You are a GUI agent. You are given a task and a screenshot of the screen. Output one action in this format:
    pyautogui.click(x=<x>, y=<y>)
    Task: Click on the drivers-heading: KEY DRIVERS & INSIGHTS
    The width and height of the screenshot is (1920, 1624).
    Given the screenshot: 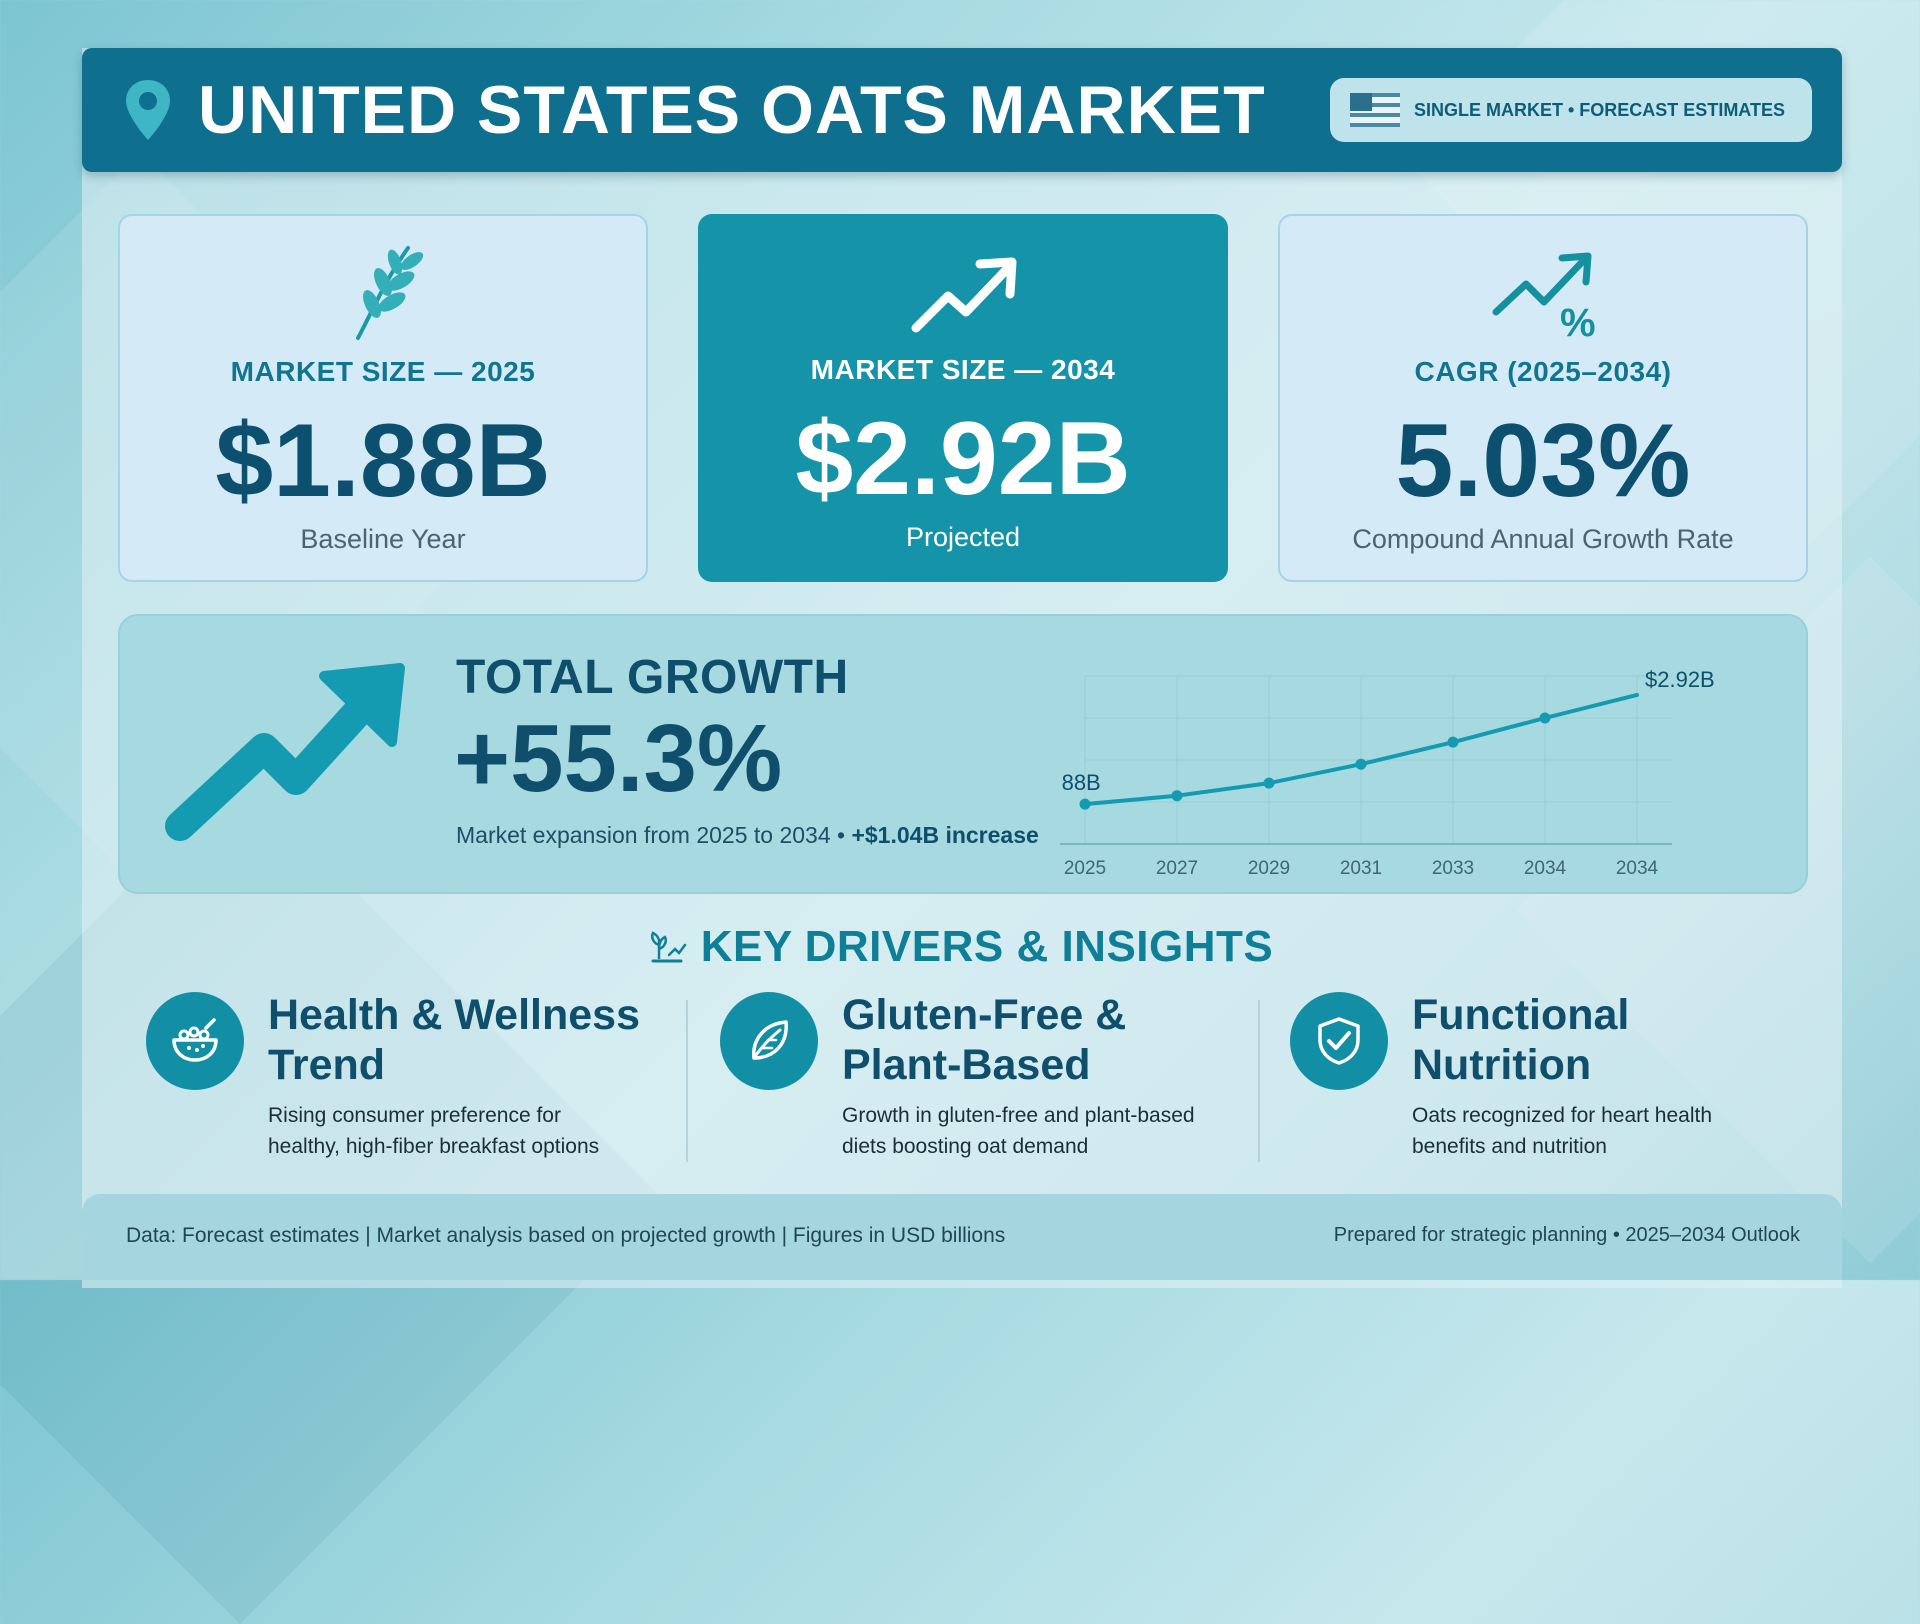 What is the action you would take?
    pyautogui.click(x=960, y=947)
    